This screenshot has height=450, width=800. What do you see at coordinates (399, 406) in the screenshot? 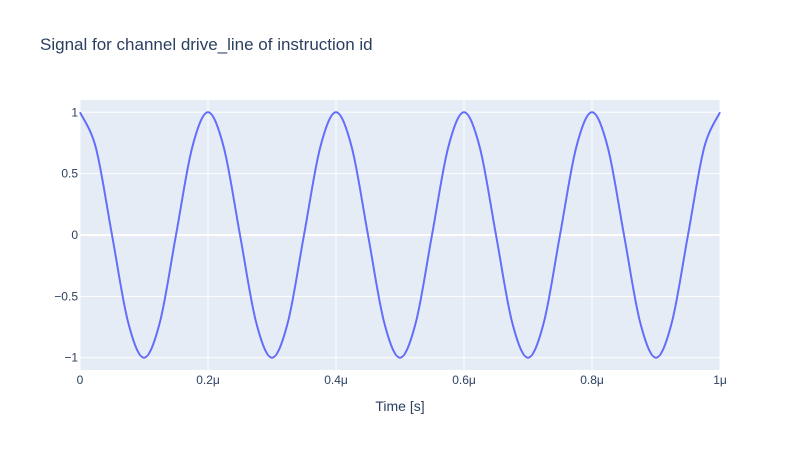
I see `x-axis-title: Time [s]` at bounding box center [399, 406].